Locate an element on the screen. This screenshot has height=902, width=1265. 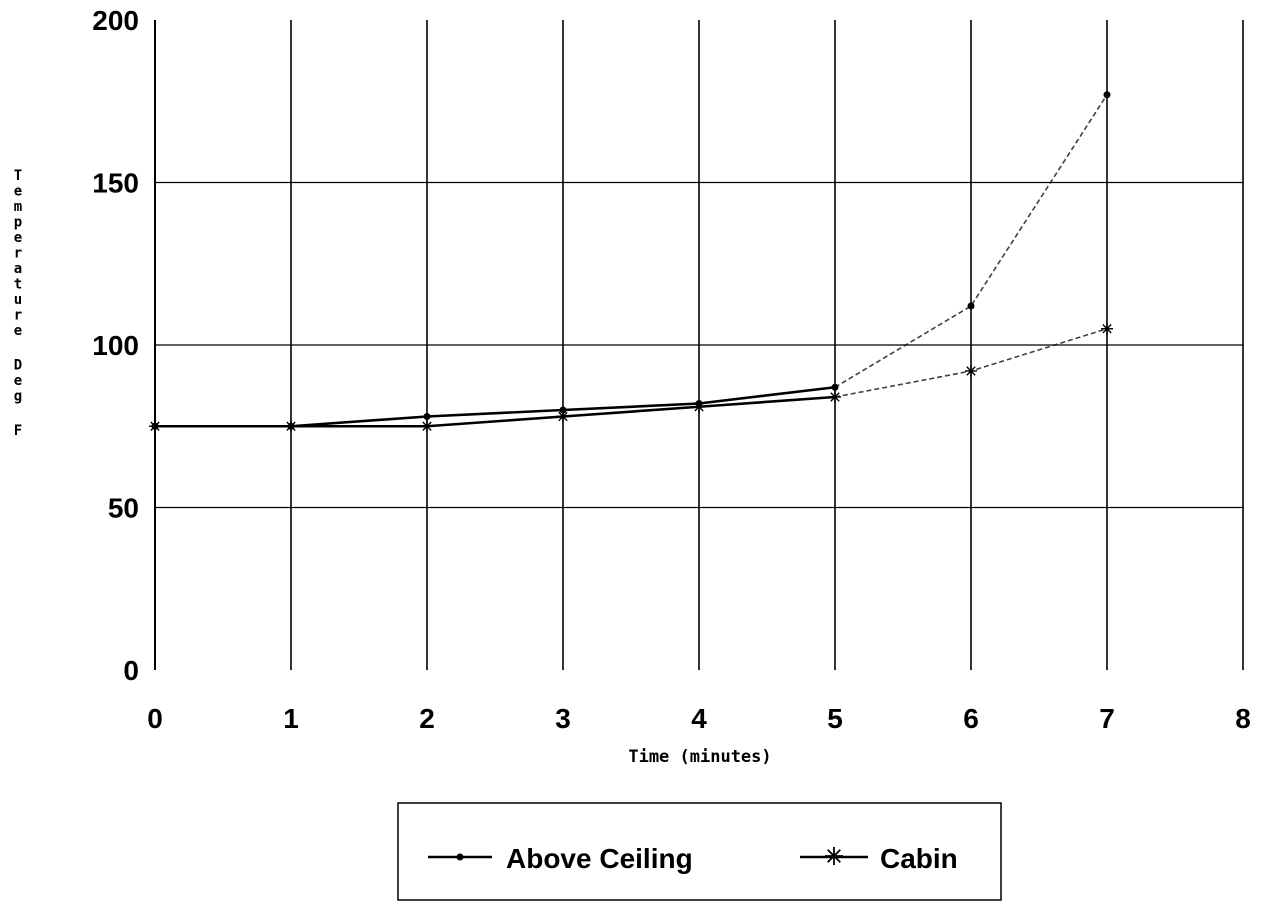
y-tick-label: 50 is located at coordinates (123, 508).